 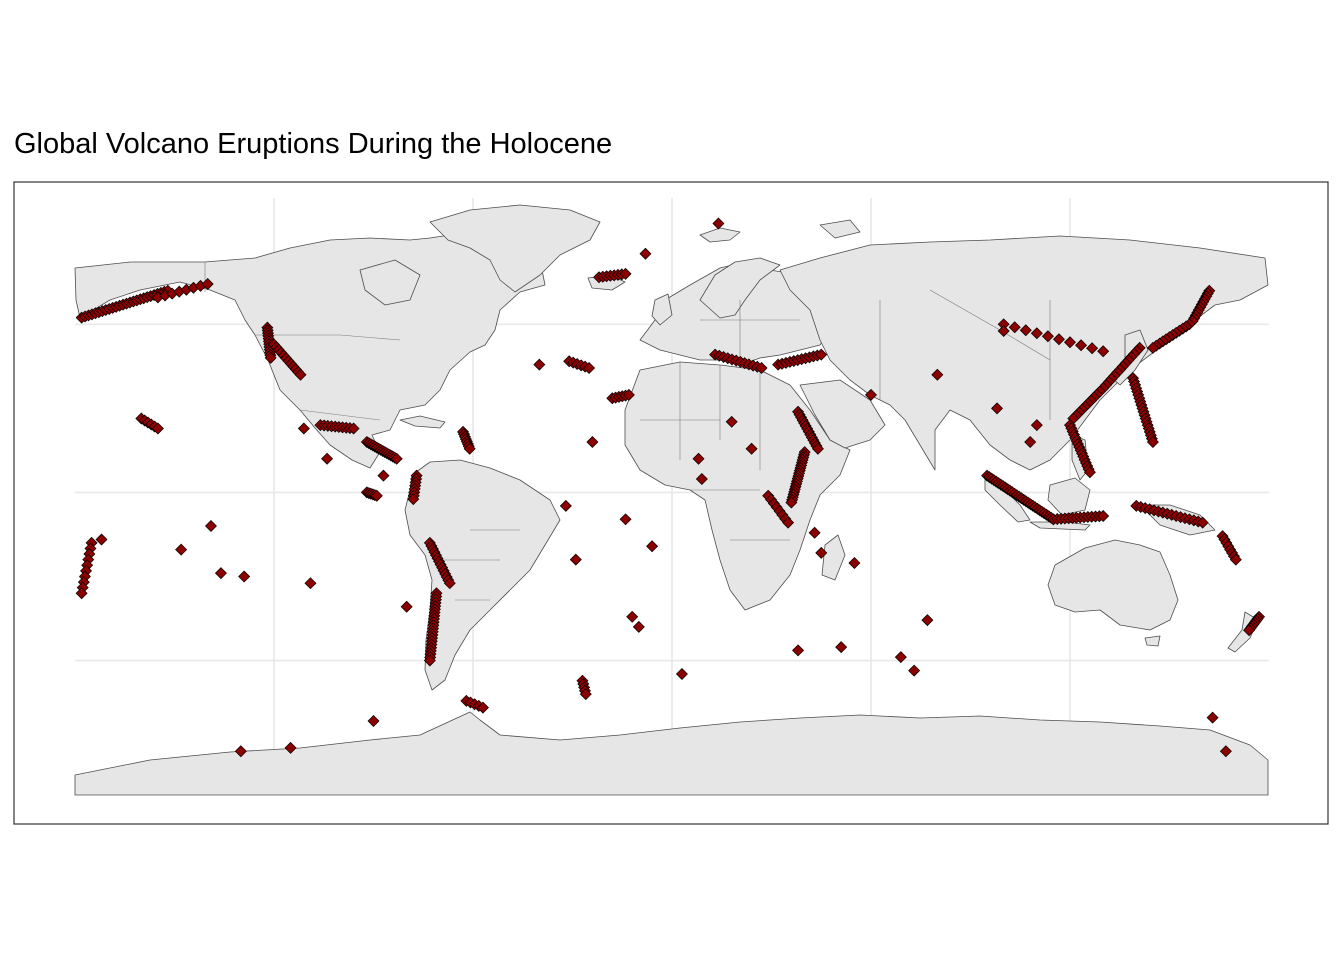 What do you see at coordinates (1069, 496) in the screenshot?
I see `borneo` at bounding box center [1069, 496].